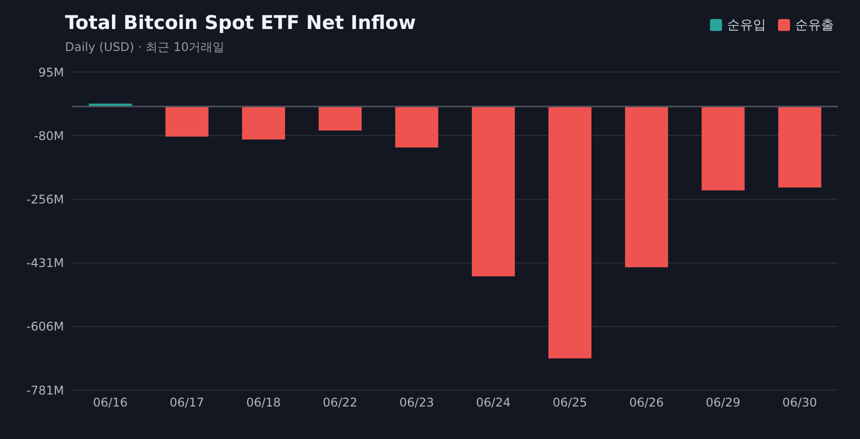  Describe the element at coordinates (814, 25) in the screenshot. I see `legend-label: 순유출` at that location.